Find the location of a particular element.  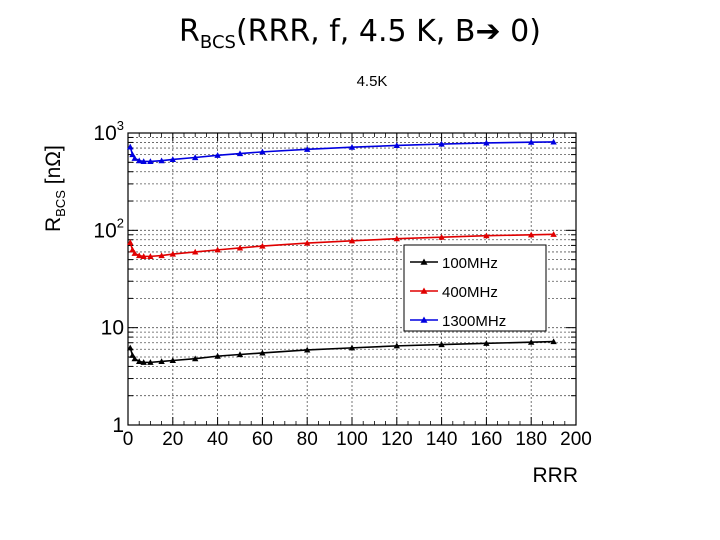

legend: 100MHz 400MHz 1300MHz is located at coordinates (475, 288).